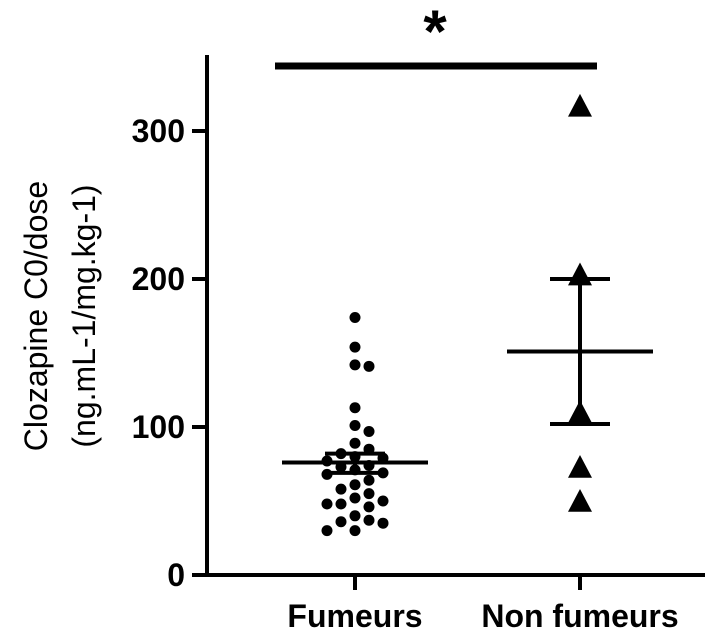  I want to click on significance-star: *, so click(435, 32).